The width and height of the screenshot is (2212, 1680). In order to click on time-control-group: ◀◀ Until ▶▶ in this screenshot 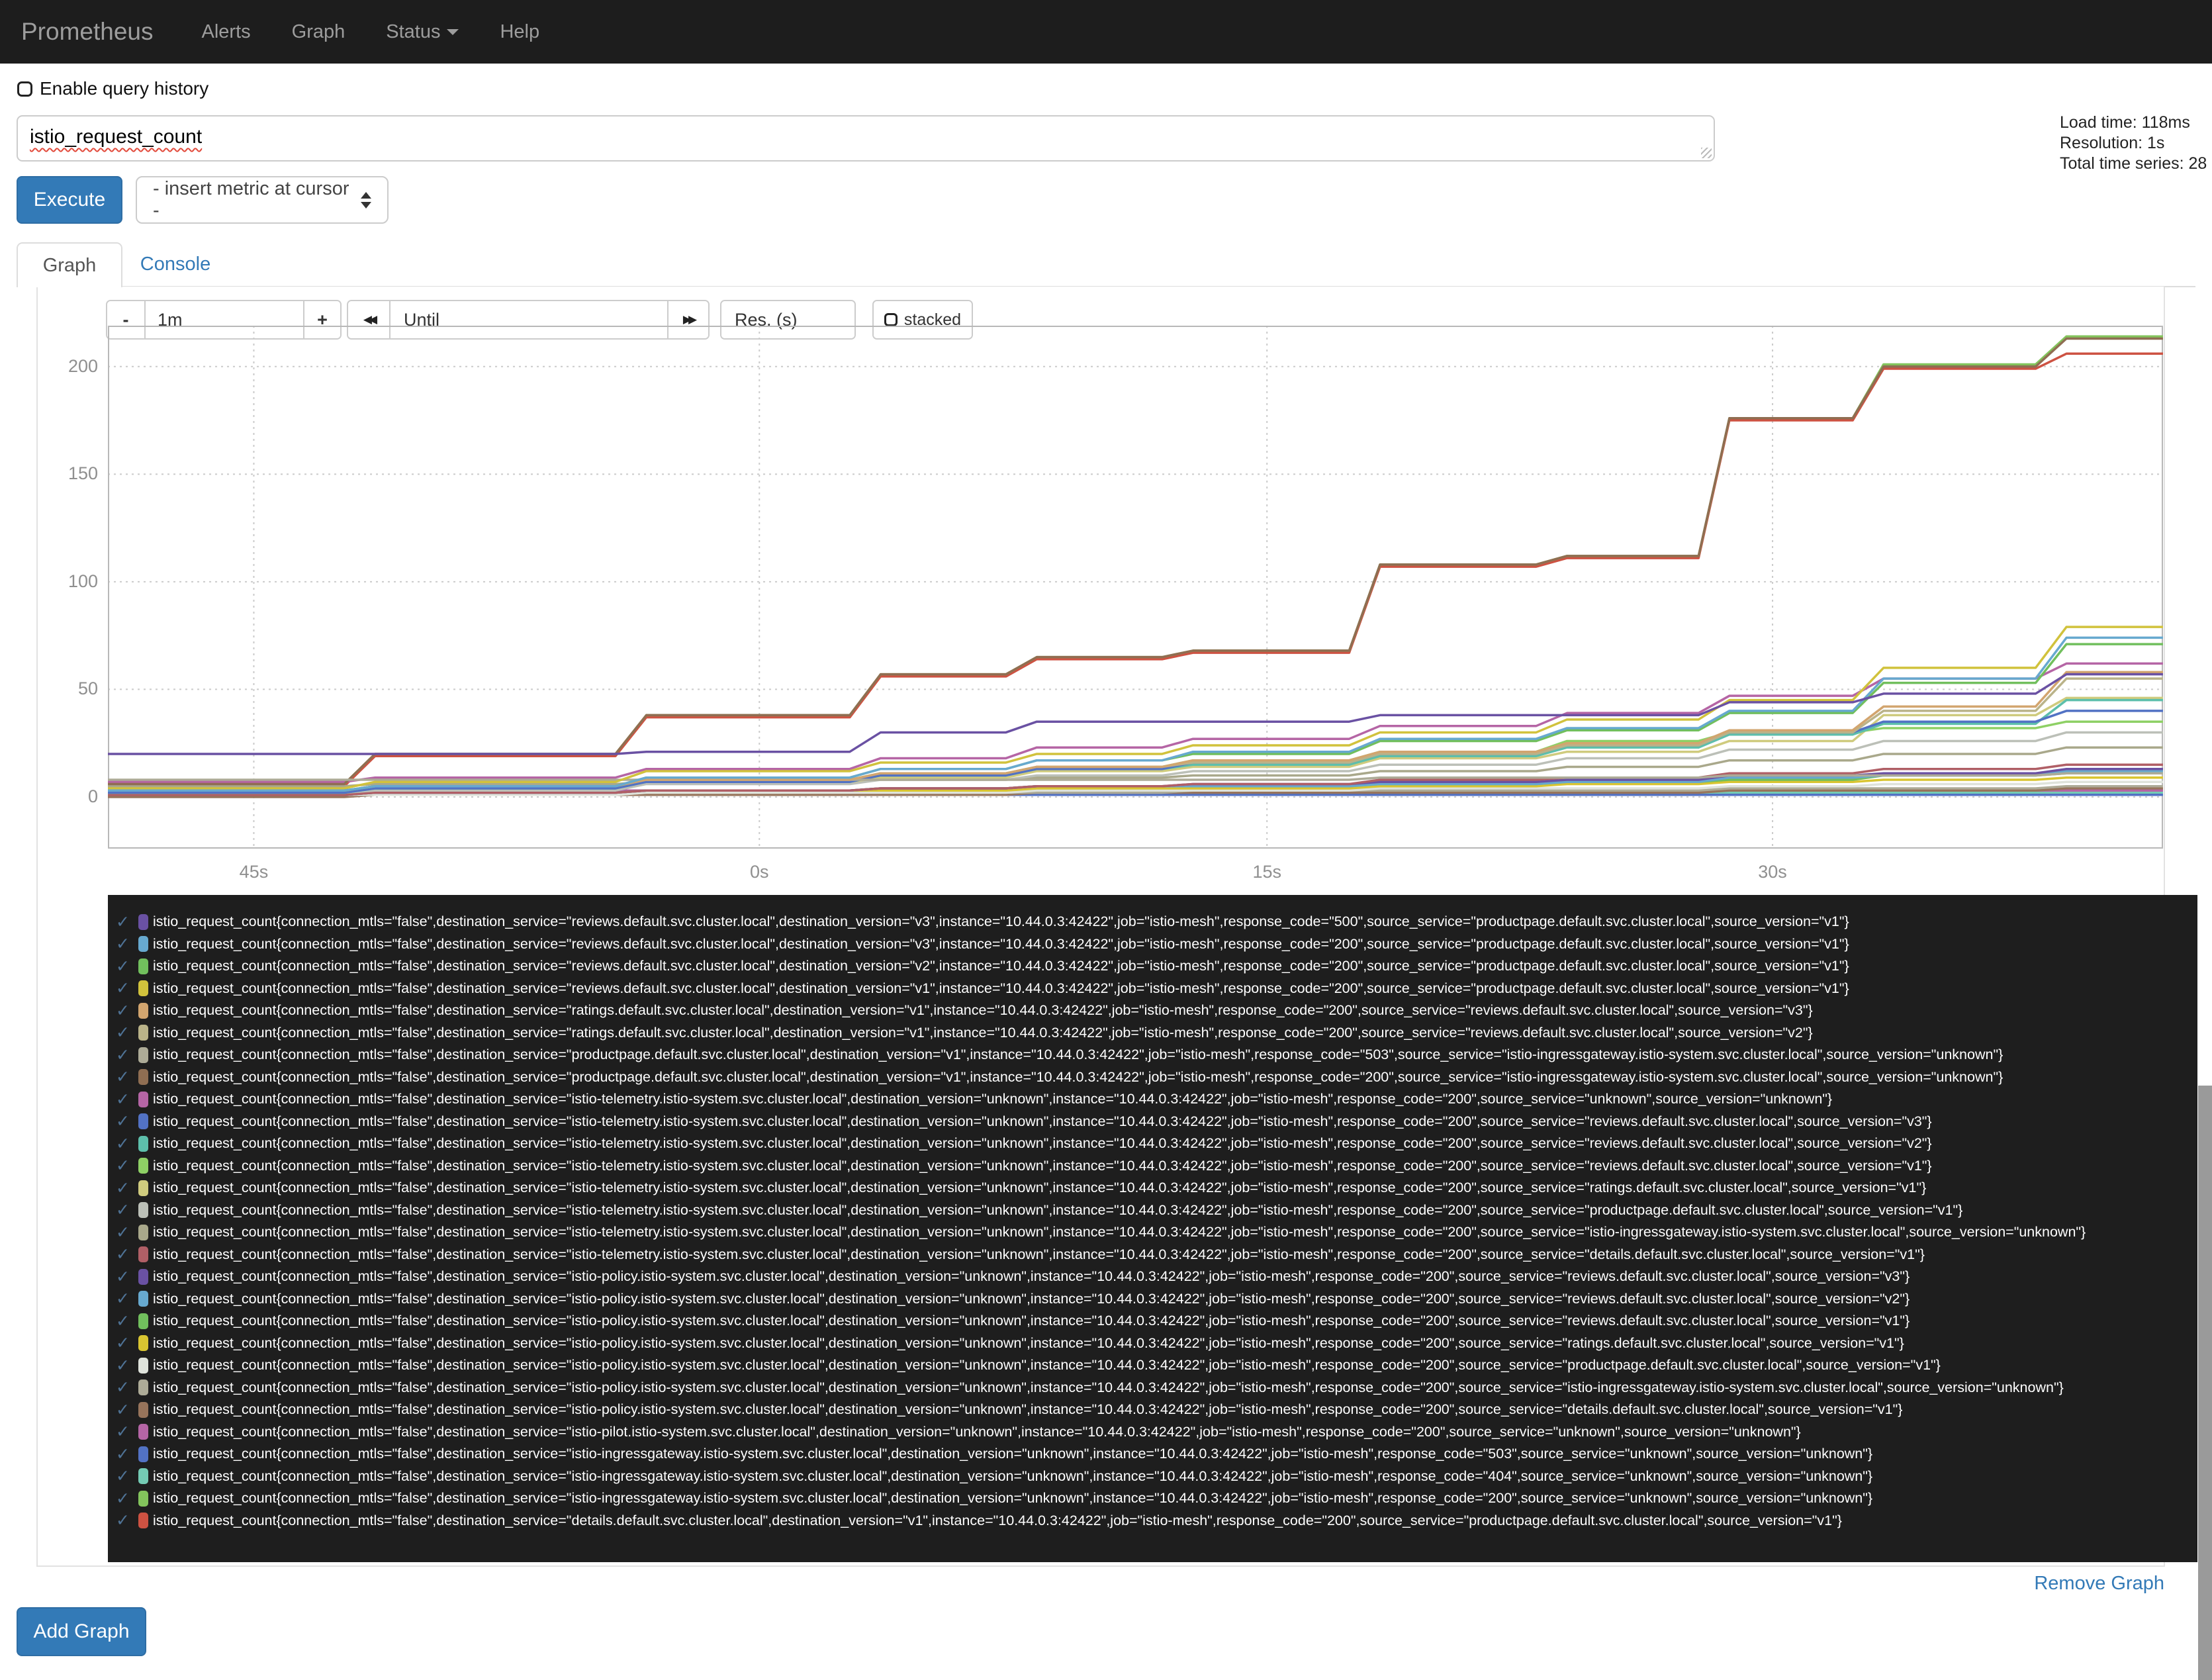, I will do `click(528, 320)`.